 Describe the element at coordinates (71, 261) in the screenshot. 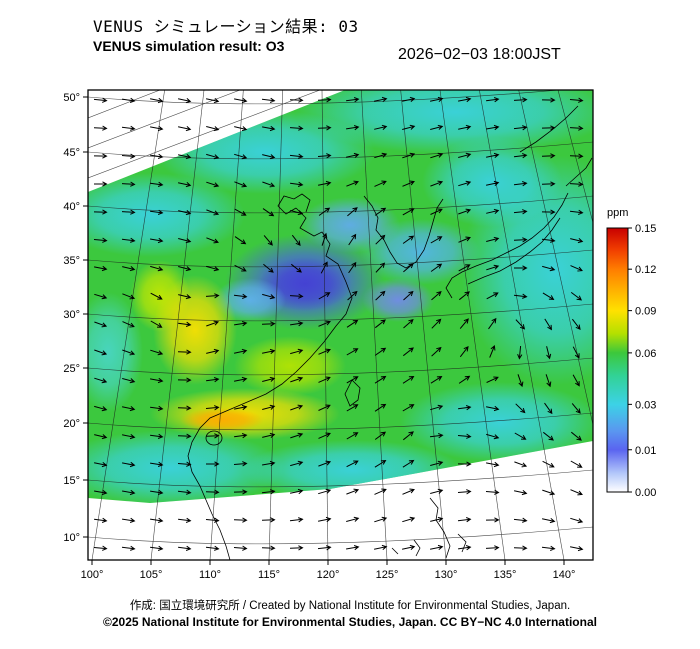

I see `y-tick-label: 35°` at that location.